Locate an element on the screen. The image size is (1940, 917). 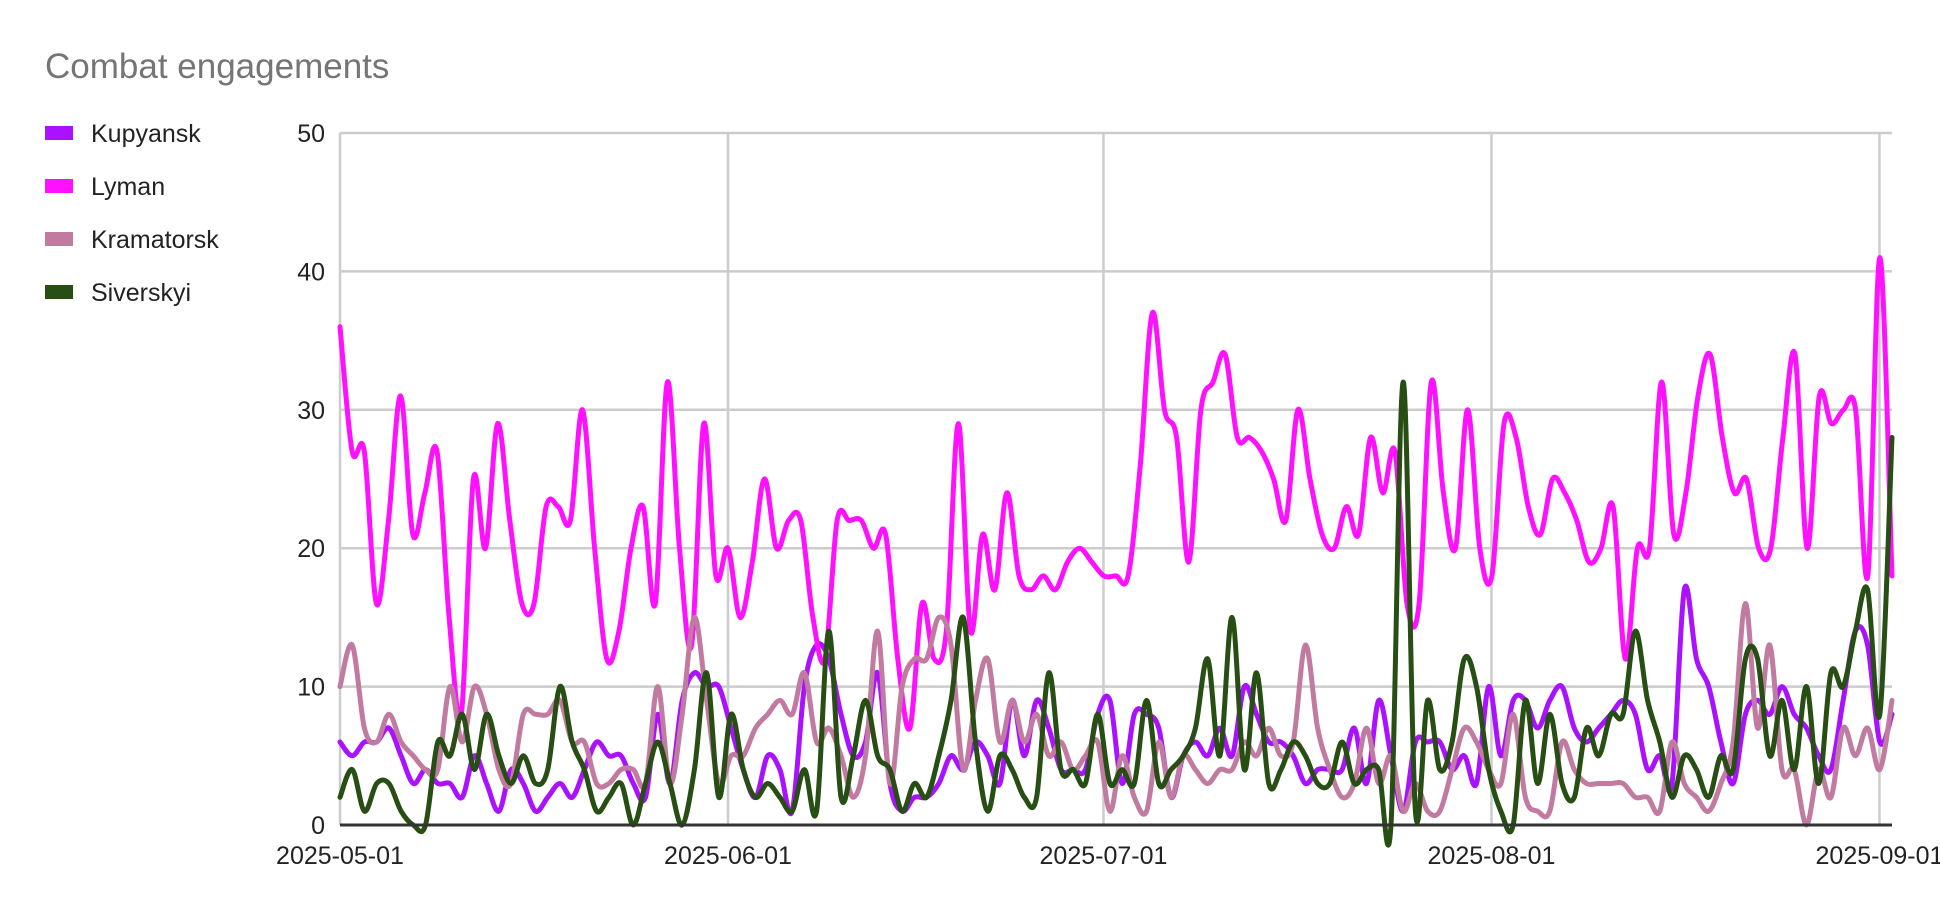
y-tick-label: 10 is located at coordinates (311, 688).